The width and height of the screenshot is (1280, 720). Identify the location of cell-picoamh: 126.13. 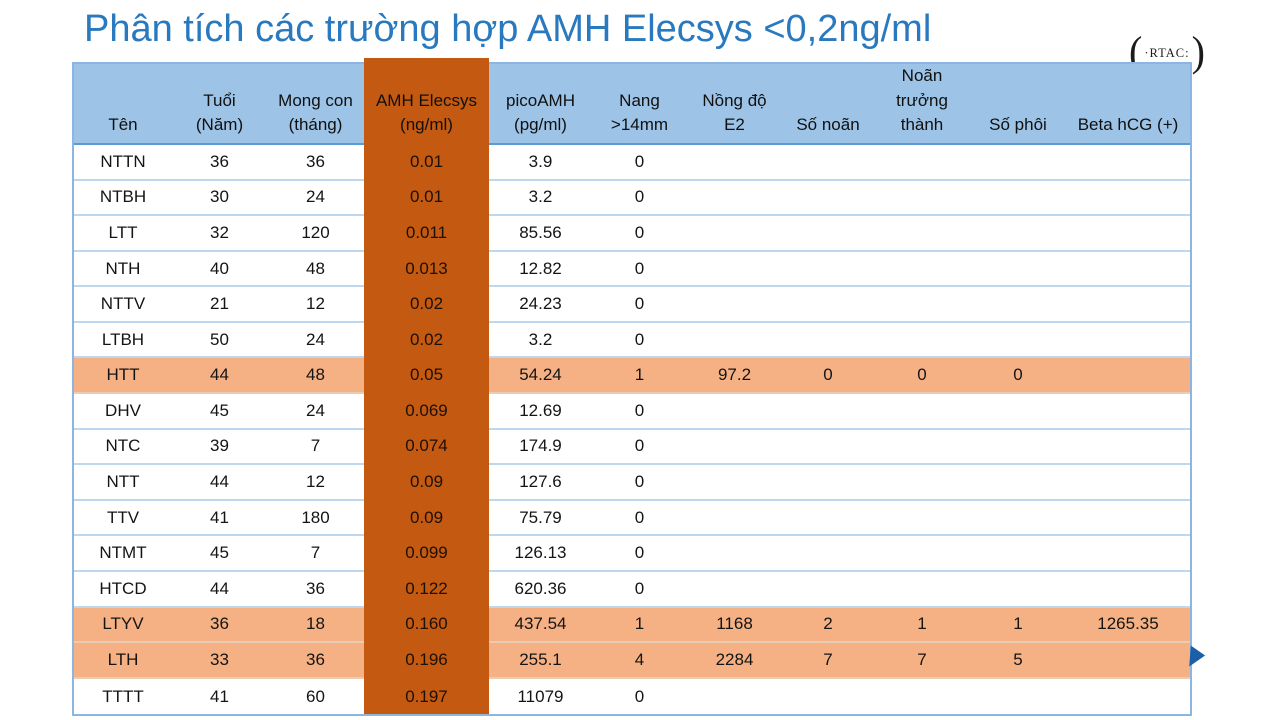
(540, 554).